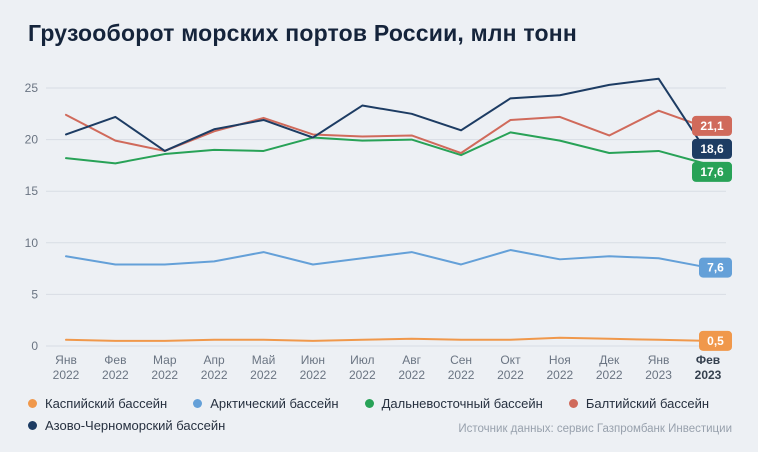 This screenshot has height=452, width=758. I want to click on x-axis-tick-month: Мар, so click(165, 360).